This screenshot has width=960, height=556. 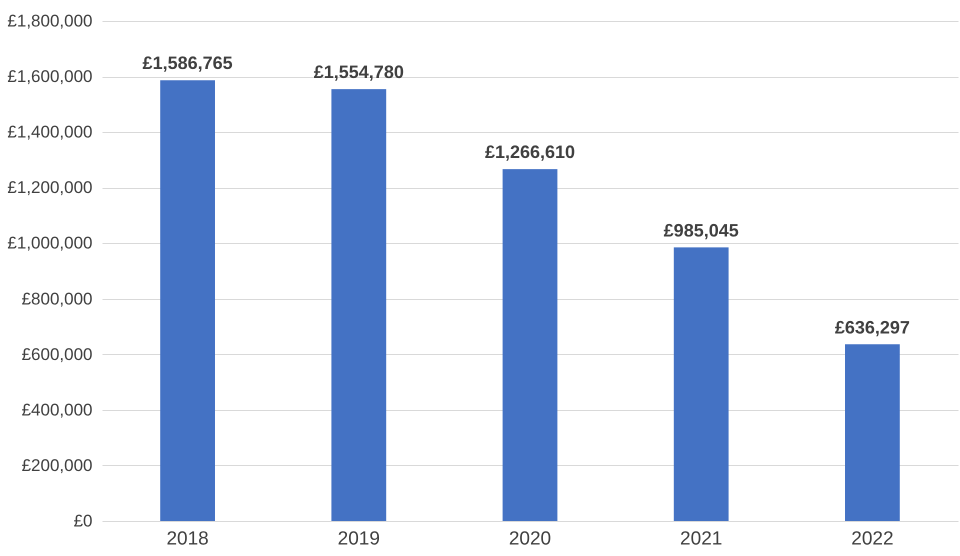 What do you see at coordinates (701, 230) in the screenshot?
I see `data-label: £985,045` at bounding box center [701, 230].